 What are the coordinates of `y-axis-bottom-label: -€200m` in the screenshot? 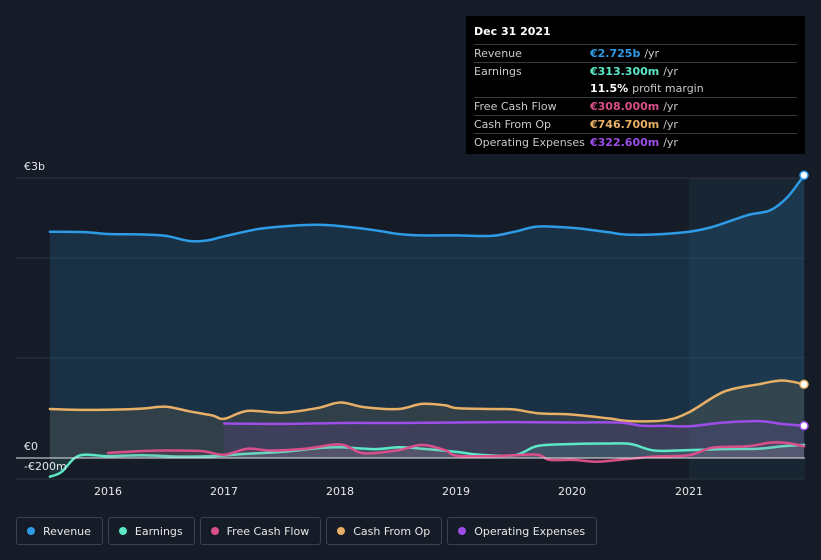 It's located at (45, 466).